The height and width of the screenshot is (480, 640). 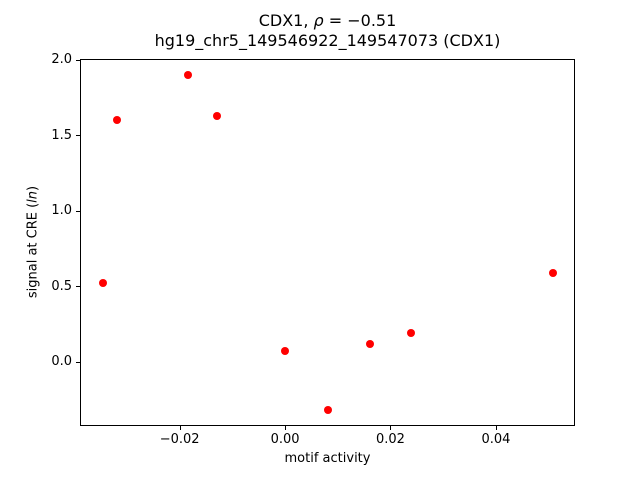 I want to click on chart-title-line1: CDX1, ρ = −0.51, so click(x=327, y=21).